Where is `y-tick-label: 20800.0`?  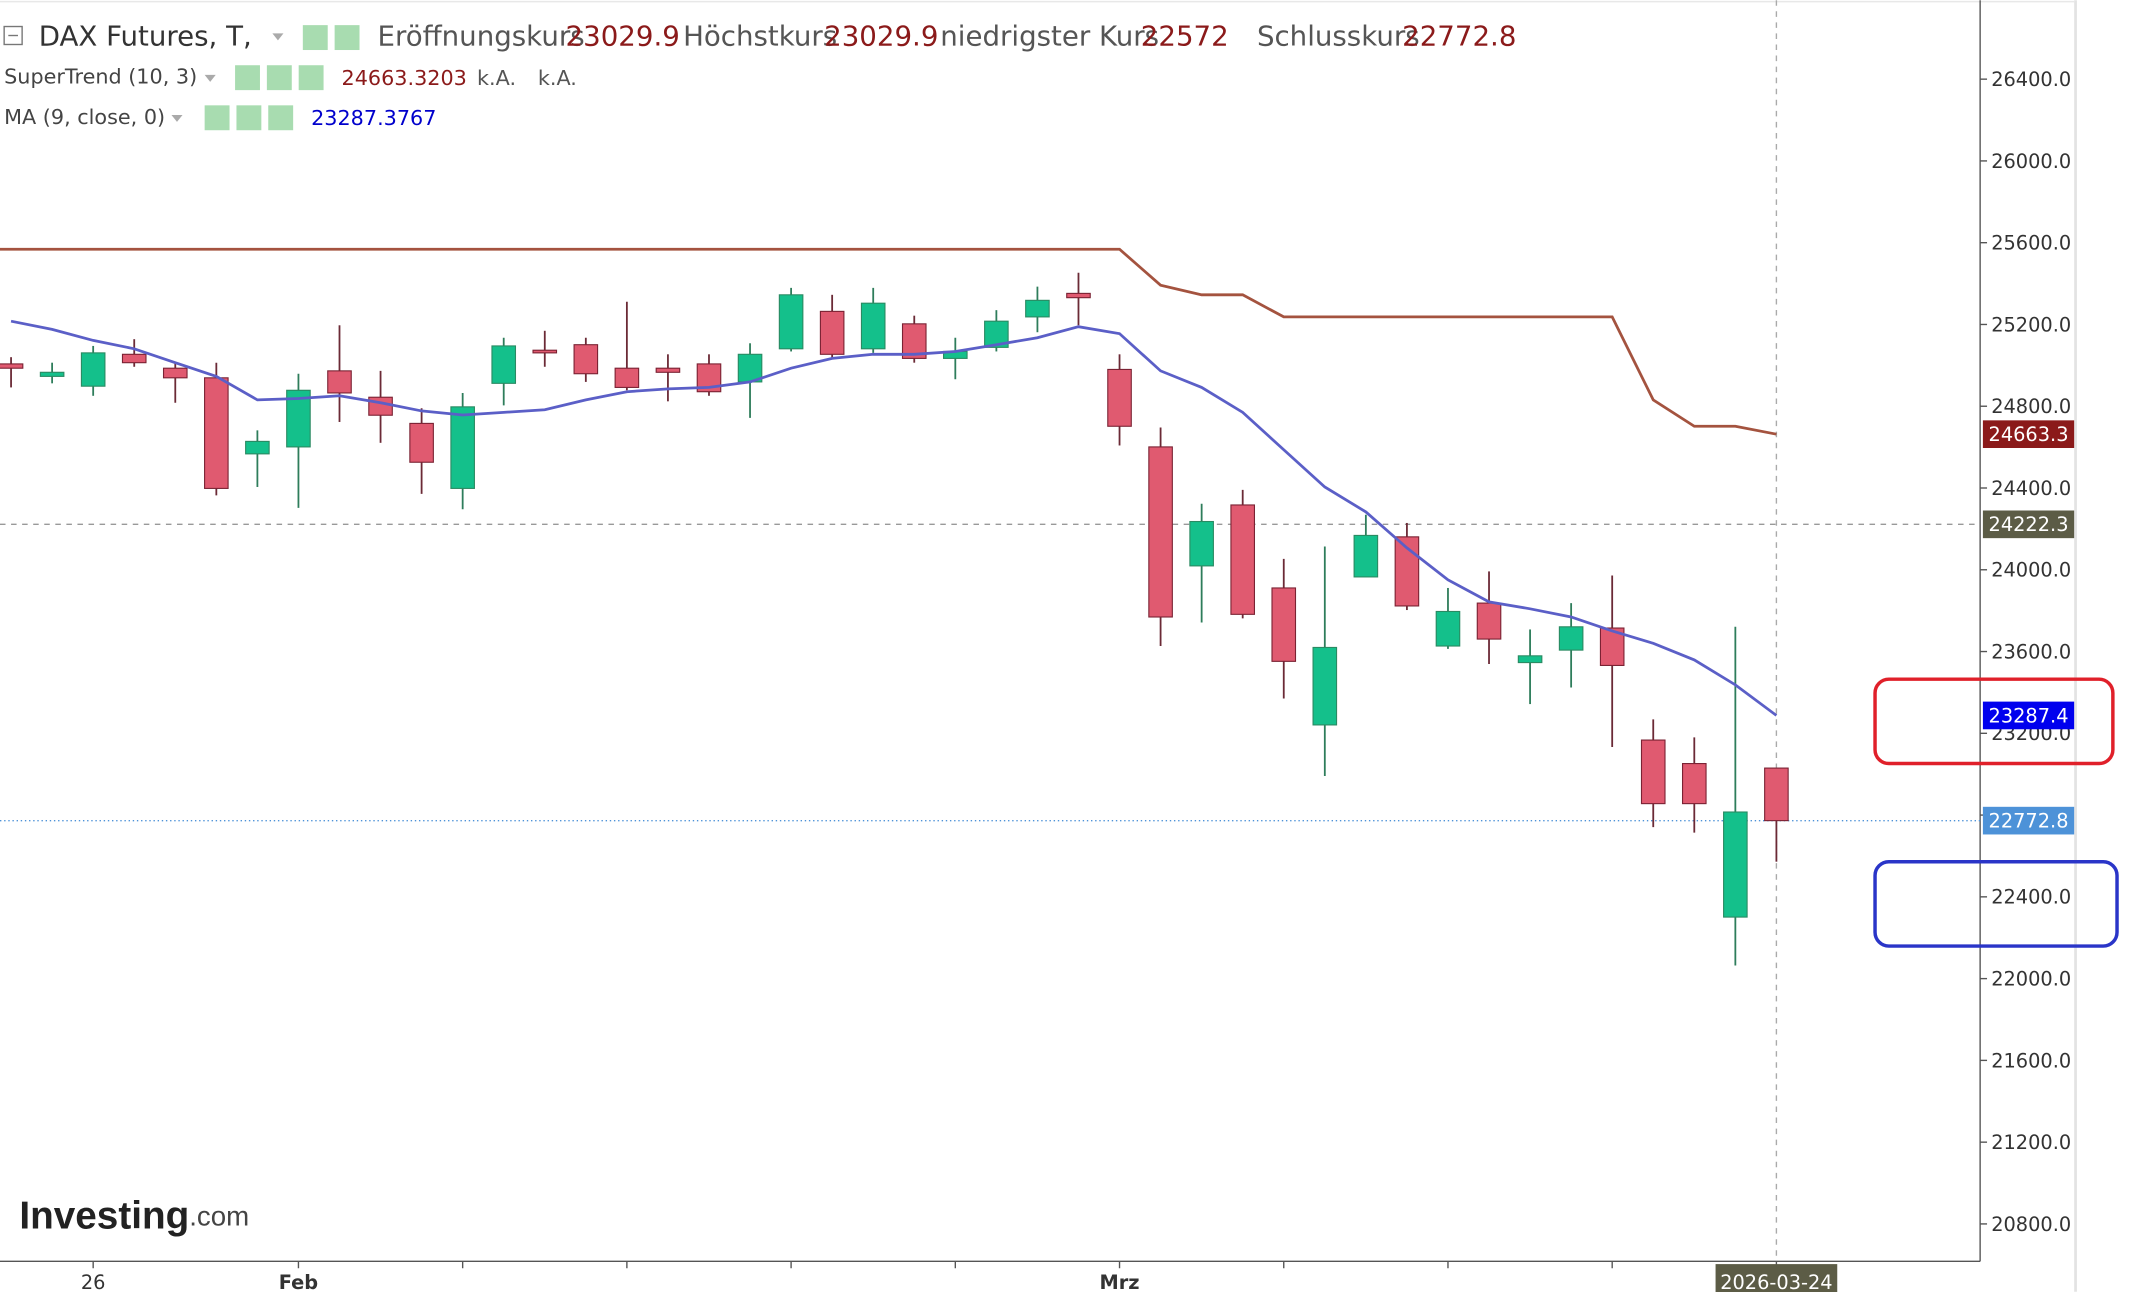
y-tick-label: 20800.0 is located at coordinates (2031, 1224).